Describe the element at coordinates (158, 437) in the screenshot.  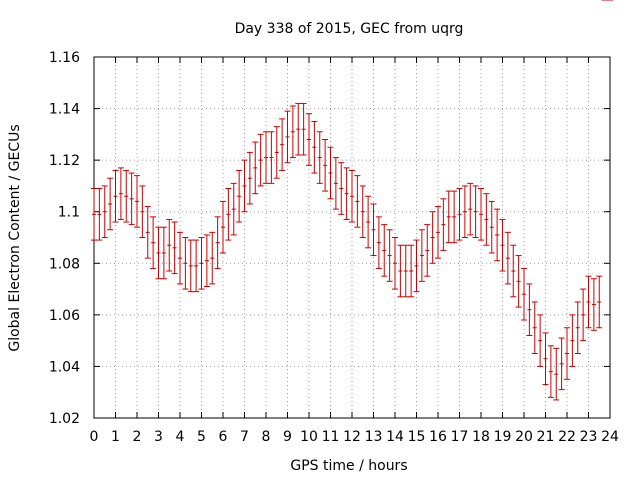
I see `x-tick-label: 3` at that location.